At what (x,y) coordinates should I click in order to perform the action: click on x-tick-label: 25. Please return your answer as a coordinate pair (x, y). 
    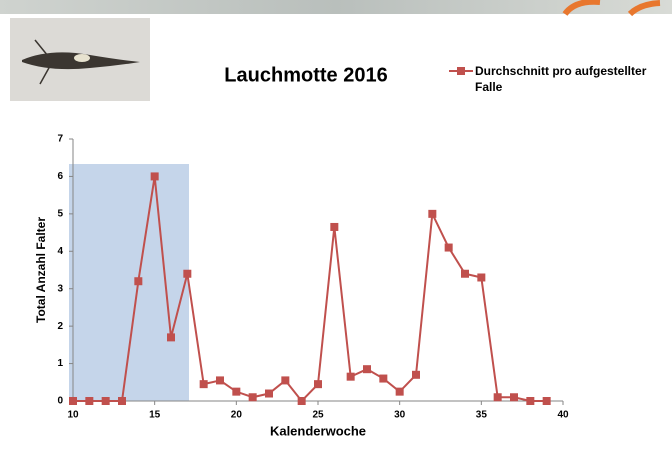
    Looking at the image, I should click on (318, 415).